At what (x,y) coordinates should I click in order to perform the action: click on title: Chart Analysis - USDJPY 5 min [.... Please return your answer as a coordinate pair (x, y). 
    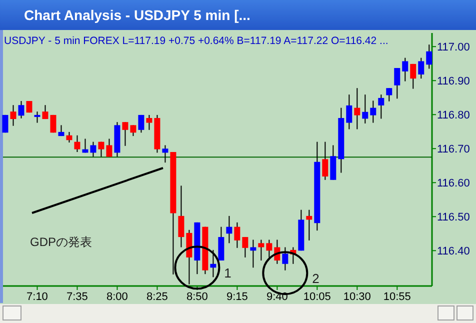
    Looking at the image, I should click on (137, 15).